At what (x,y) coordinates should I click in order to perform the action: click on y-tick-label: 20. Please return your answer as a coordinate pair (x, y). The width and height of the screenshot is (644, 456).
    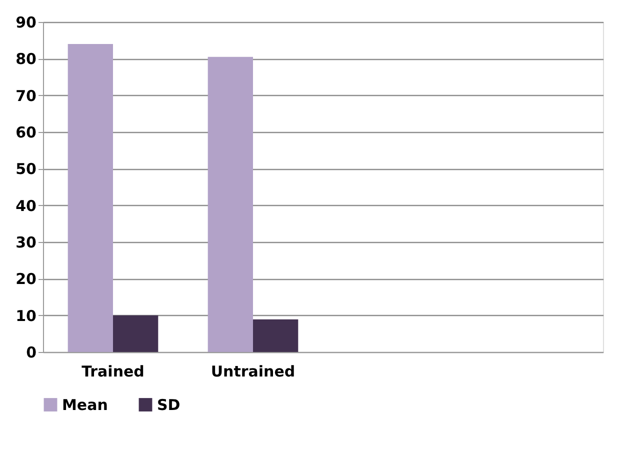
    Looking at the image, I should click on (26, 279).